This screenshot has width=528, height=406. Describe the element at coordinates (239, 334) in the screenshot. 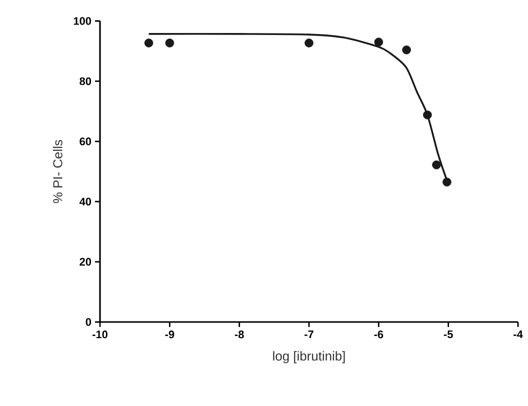

I see `x-tick-label: -8` at that location.